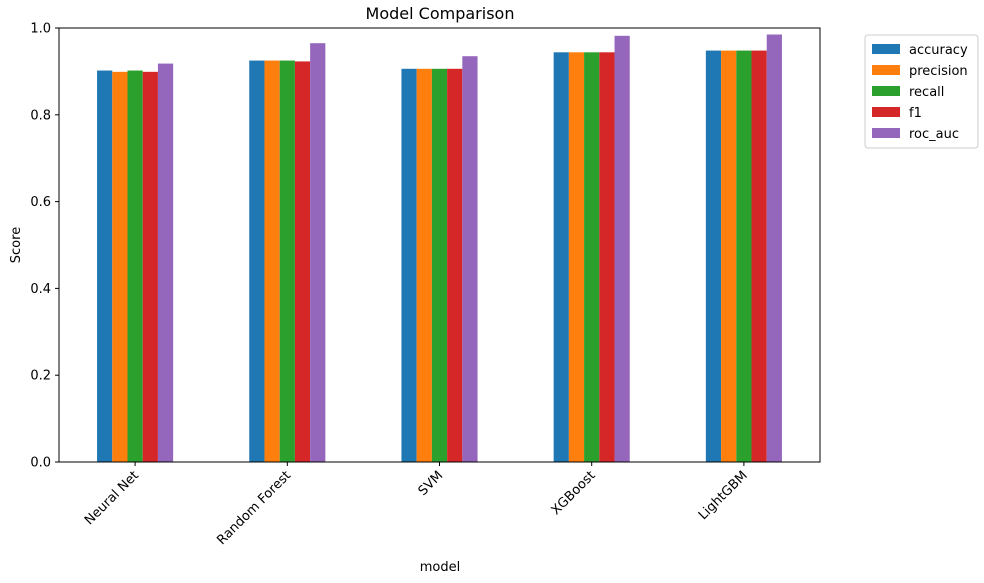  I want to click on bar-accuracy-lightgbm, so click(713, 256).